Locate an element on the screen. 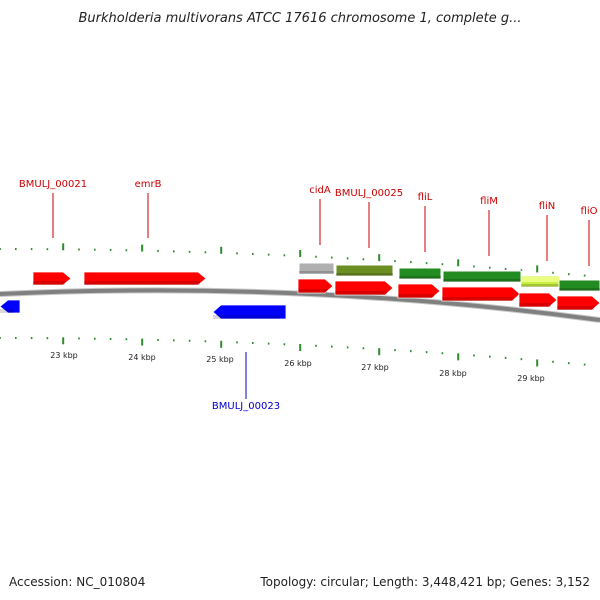 The height and width of the screenshot is (600, 600). gene-label: BMULJ_00025 is located at coordinates (369, 193).